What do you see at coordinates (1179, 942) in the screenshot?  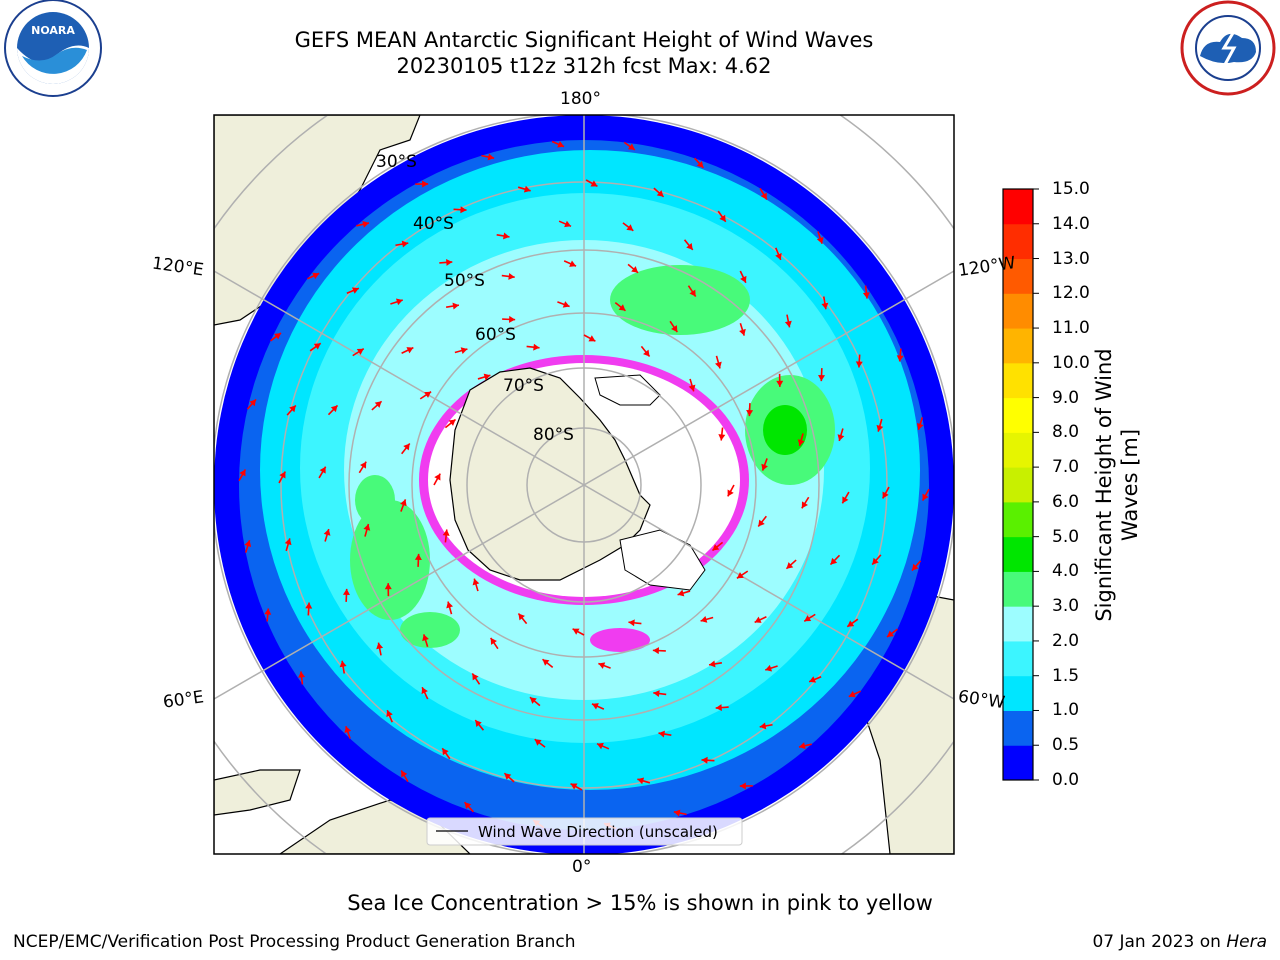 I see `run-date: 07 Jan 2023 on Hera` at bounding box center [1179, 942].